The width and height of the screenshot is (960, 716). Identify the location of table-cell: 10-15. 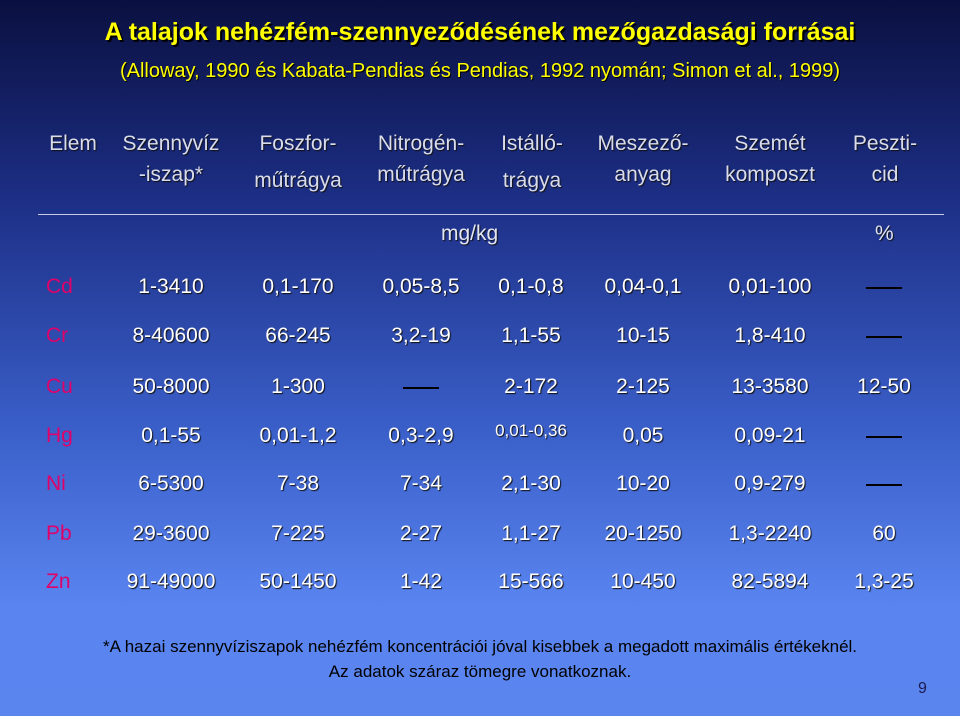
(643, 335).